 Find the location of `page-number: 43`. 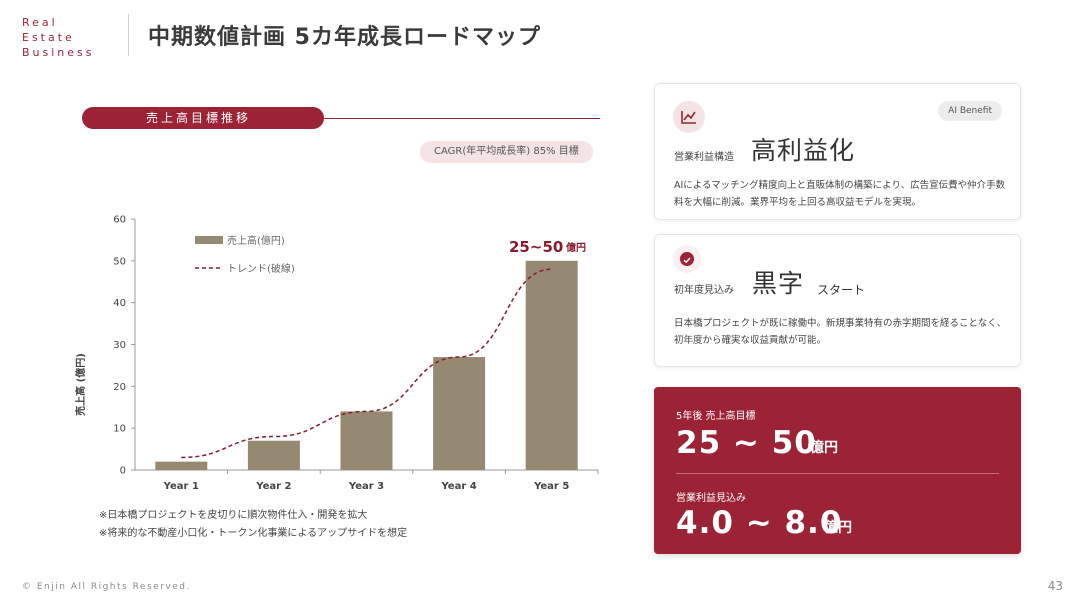

page-number: 43 is located at coordinates (1055, 586).